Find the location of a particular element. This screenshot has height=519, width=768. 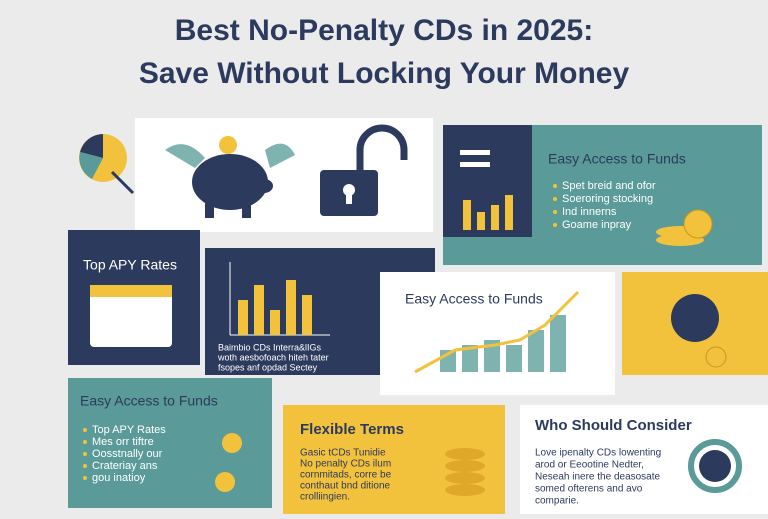

body-text: conthaut bnd ditione is located at coordinates (345, 486).